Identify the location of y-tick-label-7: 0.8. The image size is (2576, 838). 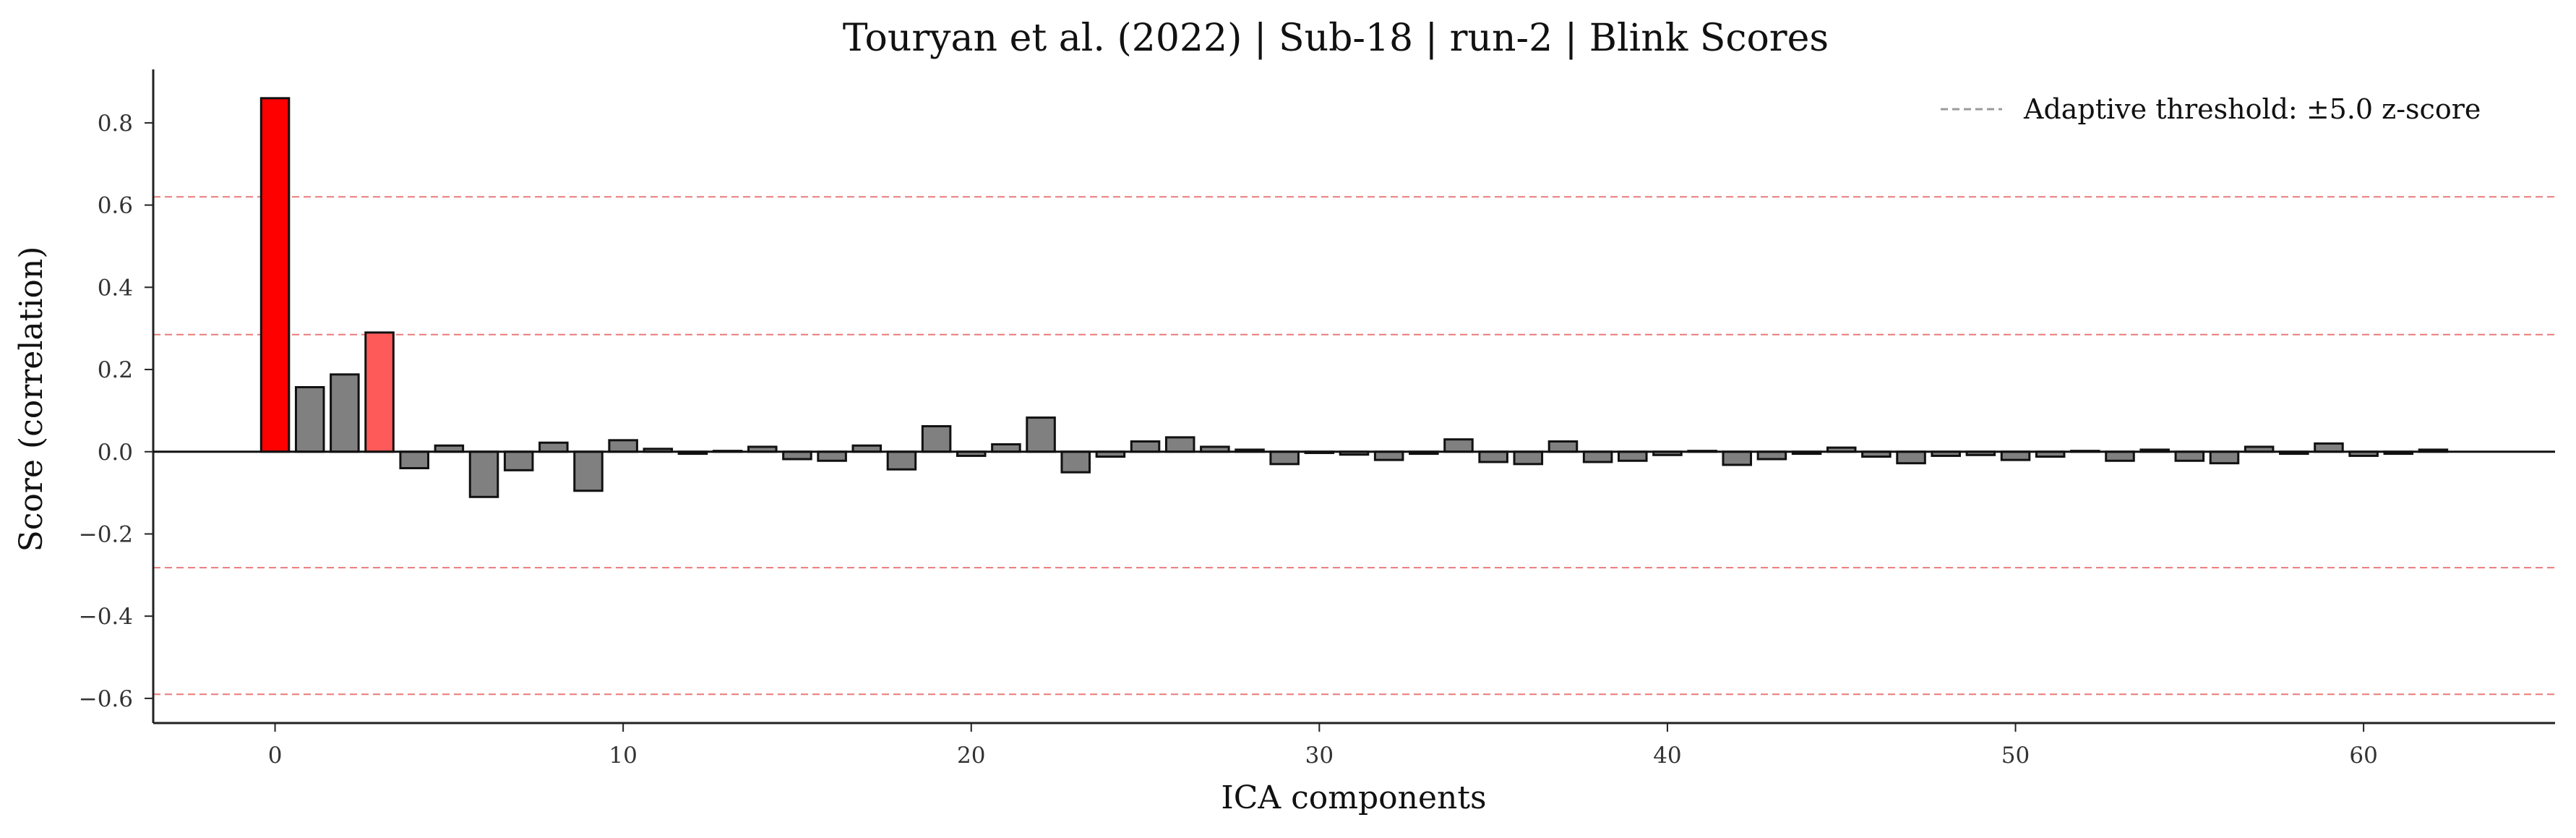
(116, 124).